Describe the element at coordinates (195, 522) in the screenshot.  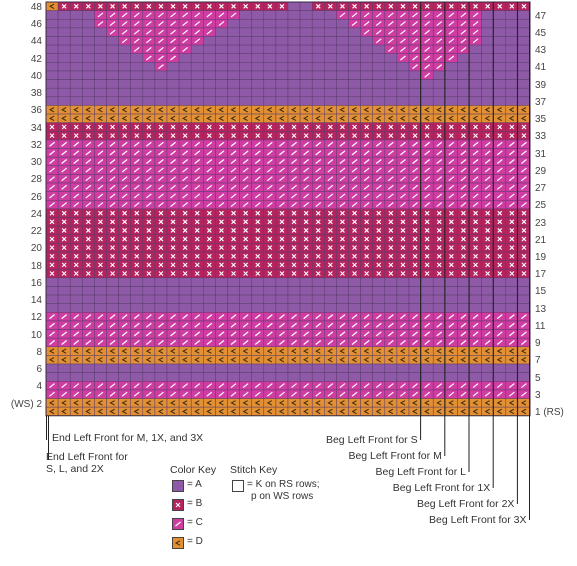
I see `color-key-label: = C` at that location.